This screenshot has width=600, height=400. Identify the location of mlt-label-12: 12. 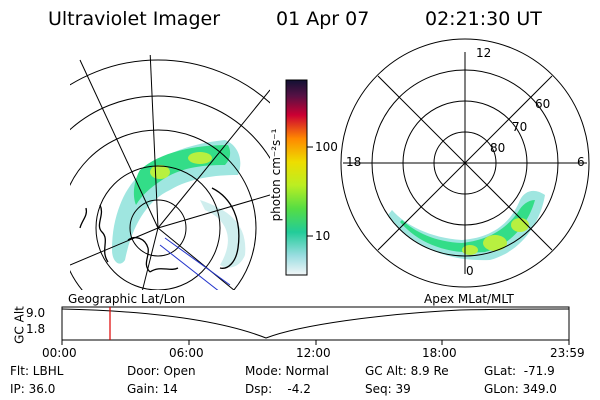
(484, 53).